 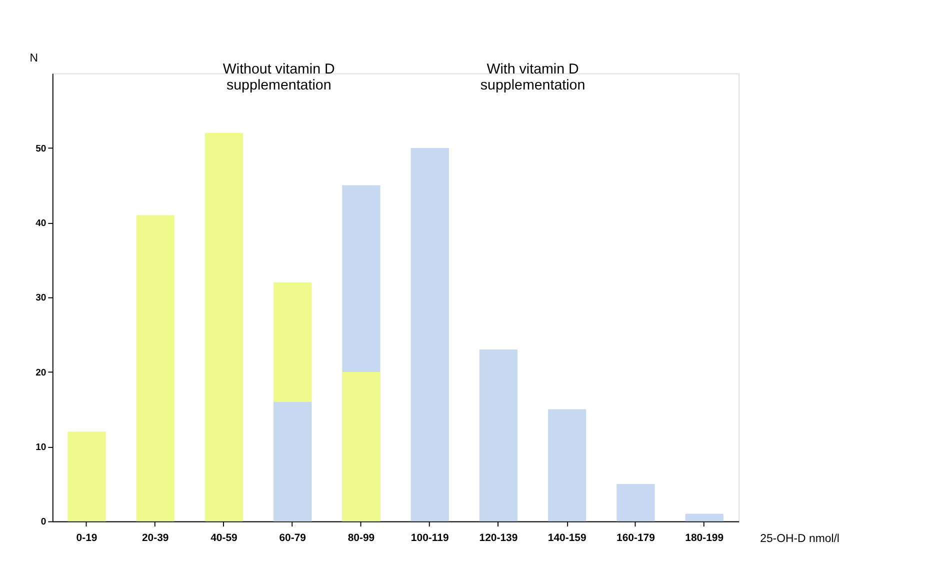 I want to click on x-tick-label: 100-119, so click(x=429, y=538).